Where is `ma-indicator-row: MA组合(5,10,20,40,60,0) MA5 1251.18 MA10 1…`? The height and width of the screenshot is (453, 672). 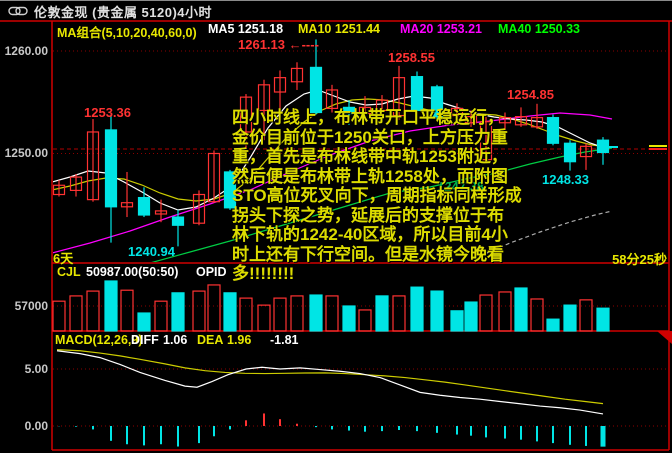 ma-indicator-row: MA组合(5,10,20,40,60,0) MA5 1251.18 MA10 1… is located at coordinates (336, 31).